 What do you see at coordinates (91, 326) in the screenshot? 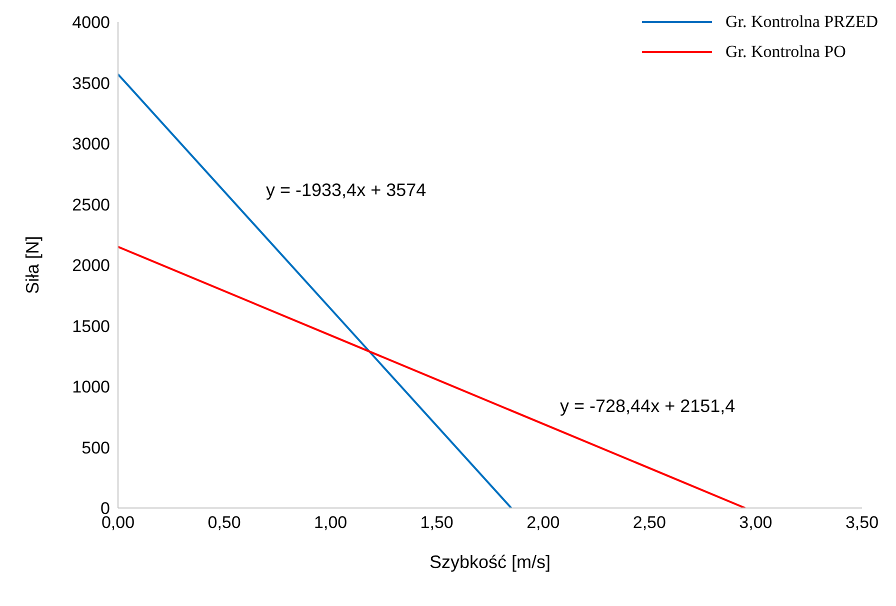
I see `y-tick-label: 1500` at bounding box center [91, 326].